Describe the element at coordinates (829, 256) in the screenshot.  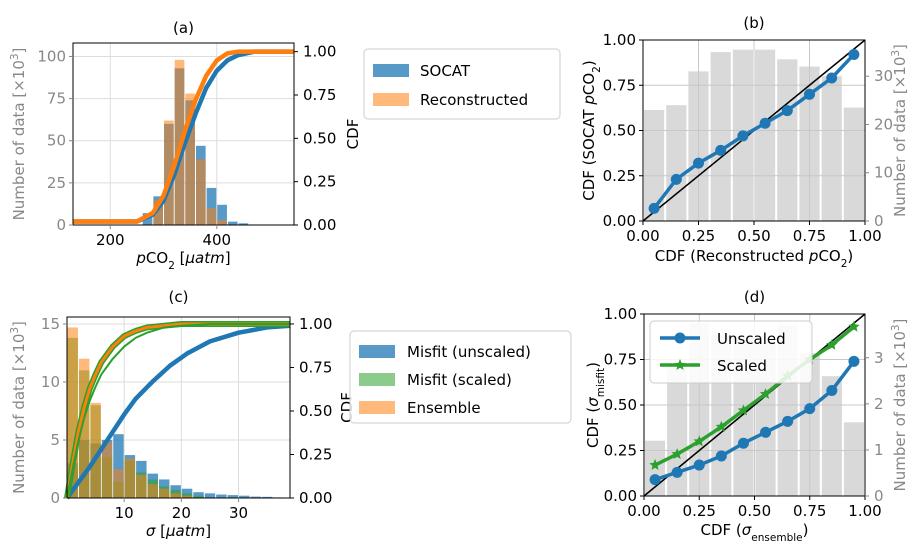
I see `label-part: CO` at that location.